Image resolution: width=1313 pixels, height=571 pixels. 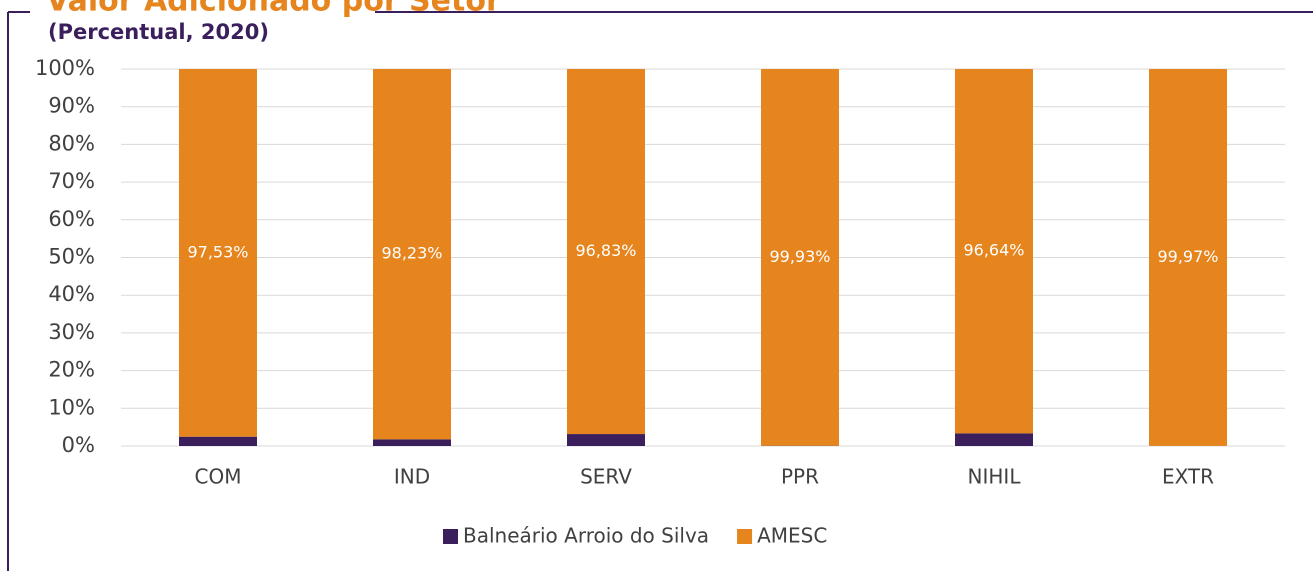 I want to click on data-label: 96,64%, so click(x=993, y=250).